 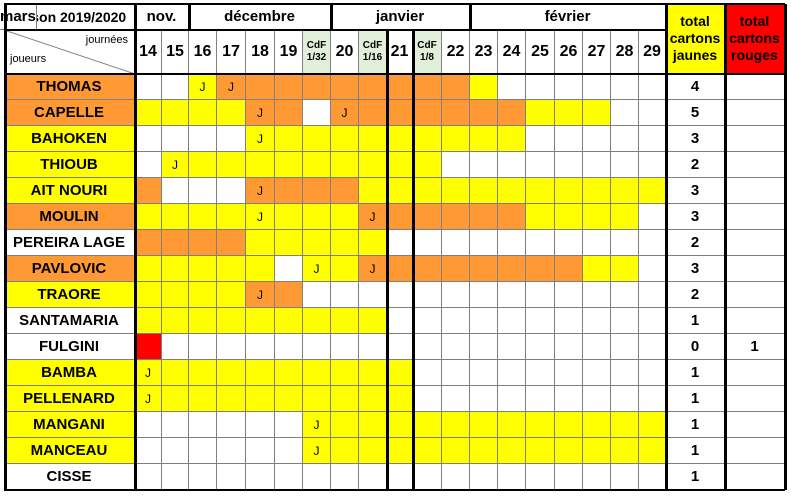 I want to click on player-name: BAHOKEN, so click(x=69, y=139).